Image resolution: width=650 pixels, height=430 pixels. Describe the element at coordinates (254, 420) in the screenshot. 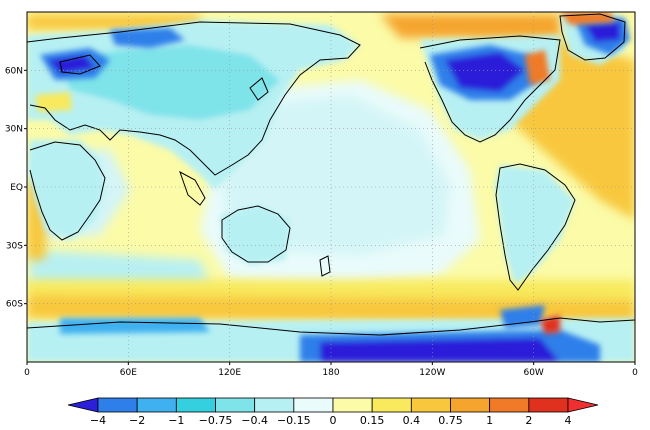

I see `colorbar-label: −0.4` at that location.